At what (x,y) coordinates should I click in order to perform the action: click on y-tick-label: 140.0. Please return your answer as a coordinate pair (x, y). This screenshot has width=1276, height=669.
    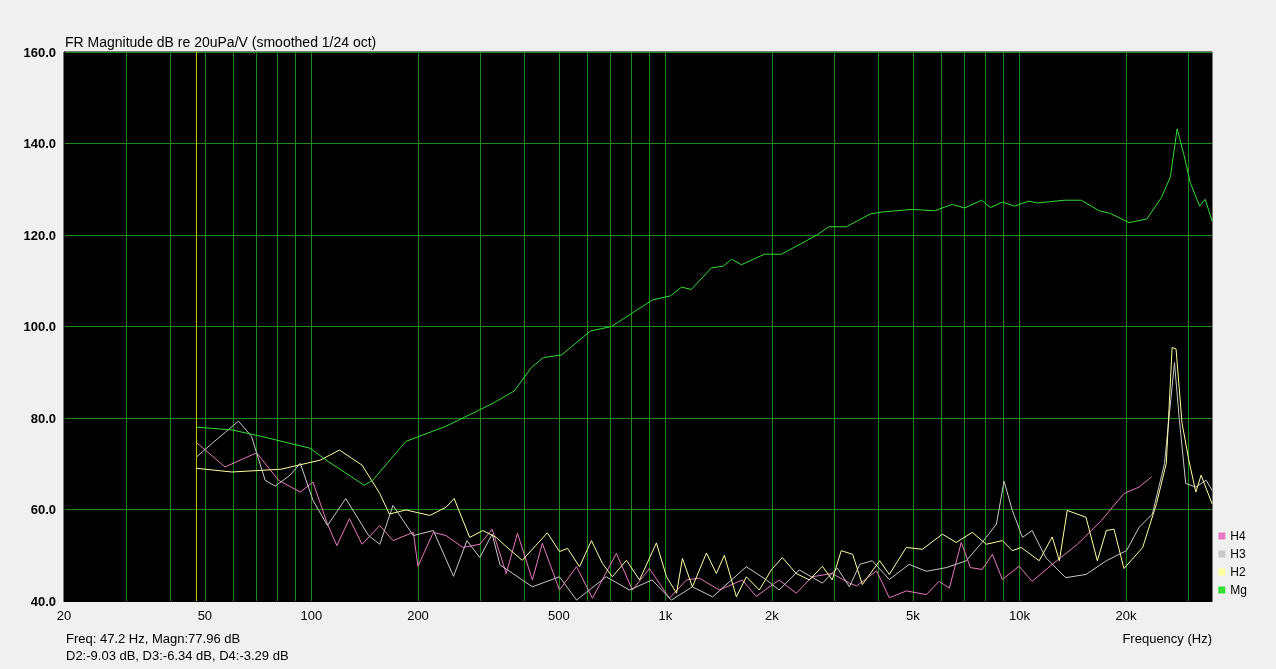
    Looking at the image, I should click on (39, 143).